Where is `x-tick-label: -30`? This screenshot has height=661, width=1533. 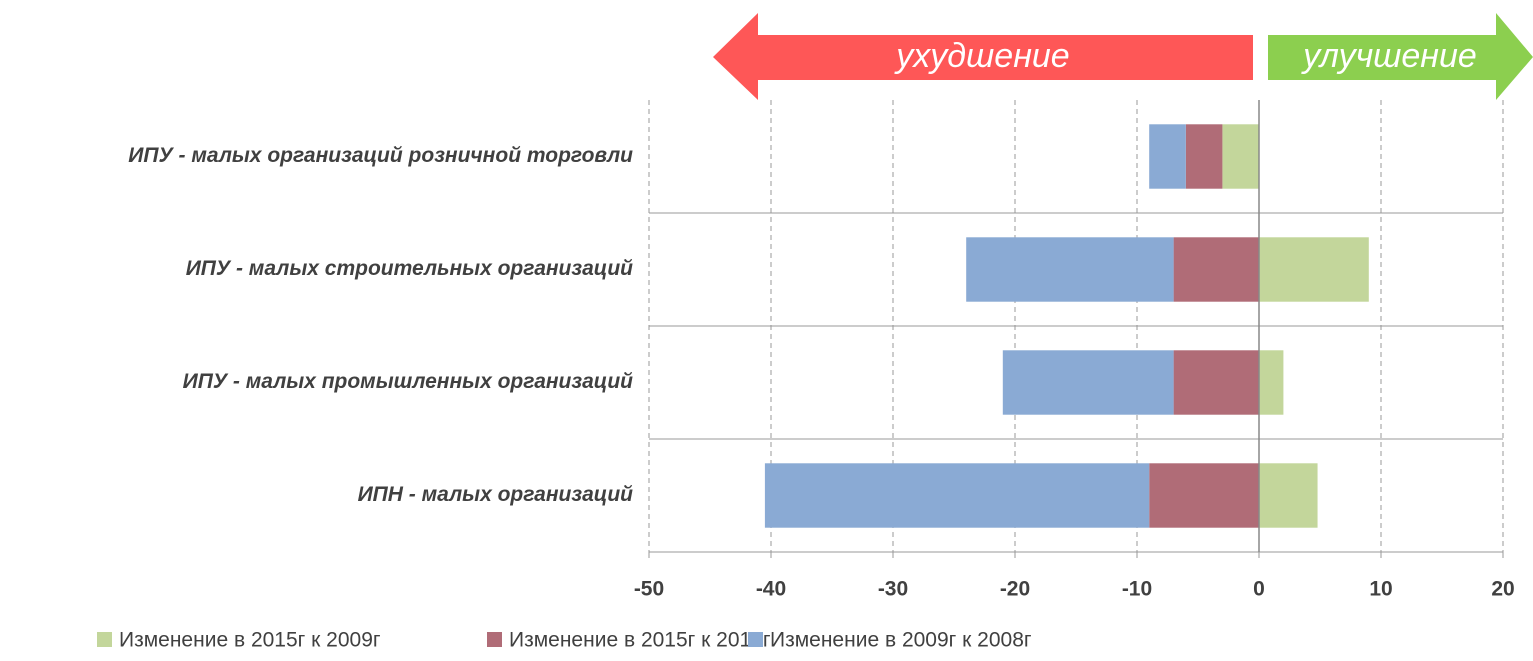 x-tick-label: -30 is located at coordinates (893, 589).